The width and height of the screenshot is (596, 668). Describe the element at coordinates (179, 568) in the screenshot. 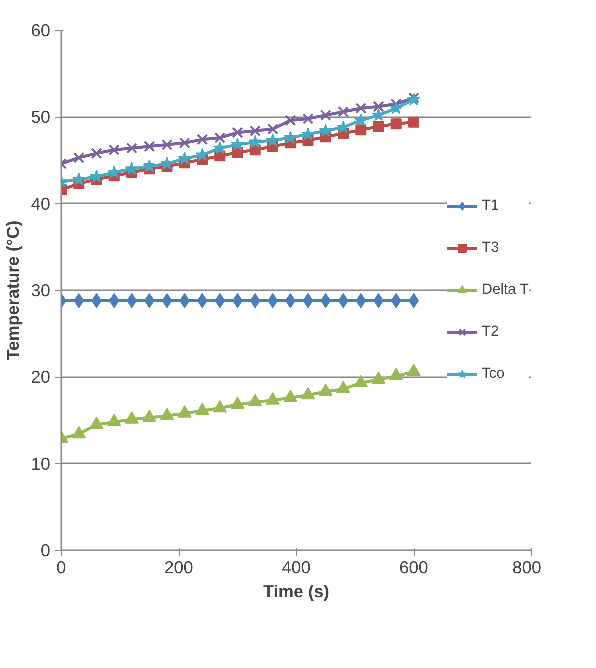

I see `x-tick-label: 200` at that location.